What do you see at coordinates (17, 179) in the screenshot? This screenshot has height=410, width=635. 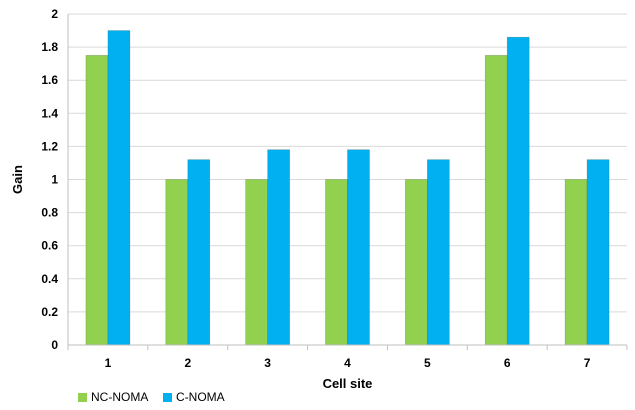 I see `y-axis-title: Gain` at bounding box center [17, 179].